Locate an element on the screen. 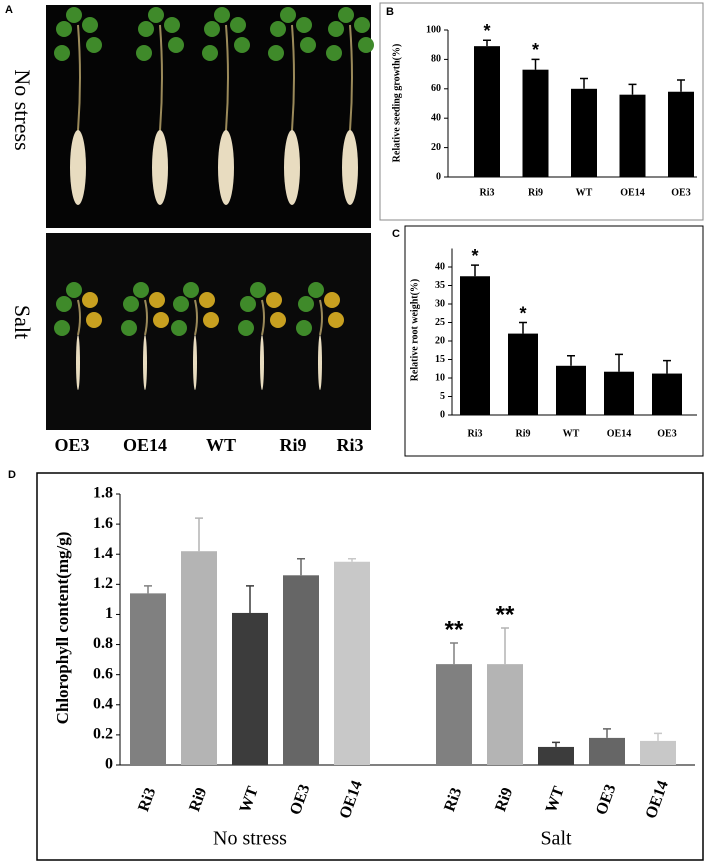 The height and width of the screenshot is (864, 706). y-tick-label: 0.4 is located at coordinates (103, 703).